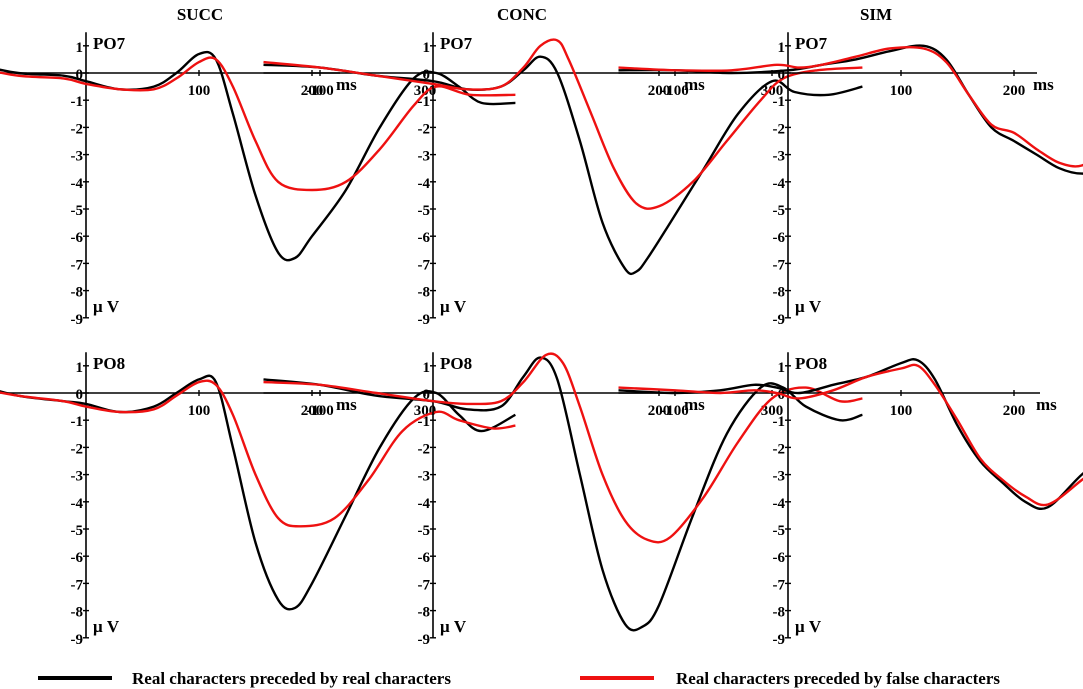 The image size is (1083, 689). Describe the element at coordinates (772, 411) in the screenshot. I see `x-tick-label-conc-po8: 300` at that location.